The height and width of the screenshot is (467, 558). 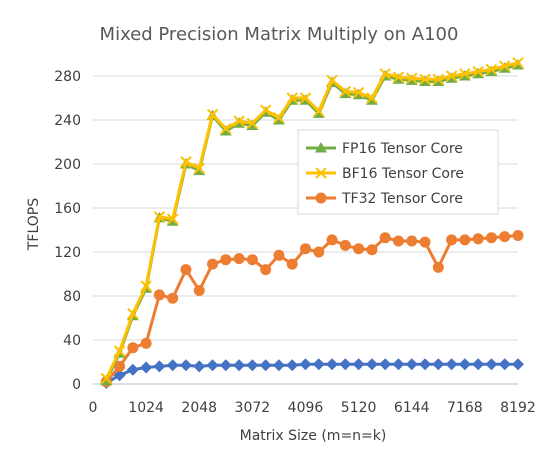 I want to click on legend-label: TF32 Tensor Core, so click(x=402, y=199).